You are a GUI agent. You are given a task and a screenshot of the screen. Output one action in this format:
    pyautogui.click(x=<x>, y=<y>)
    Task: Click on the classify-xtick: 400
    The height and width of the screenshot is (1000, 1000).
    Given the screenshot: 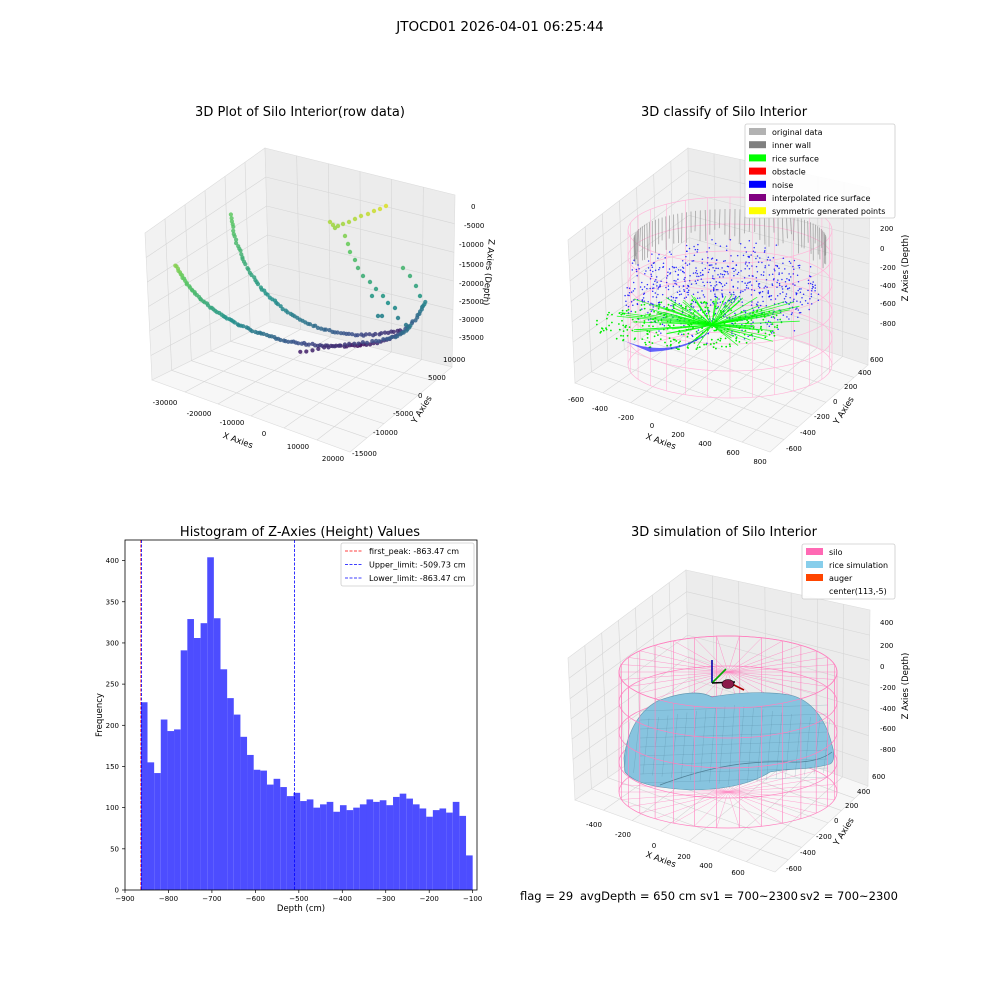 What is the action you would take?
    pyautogui.click(x=704, y=444)
    